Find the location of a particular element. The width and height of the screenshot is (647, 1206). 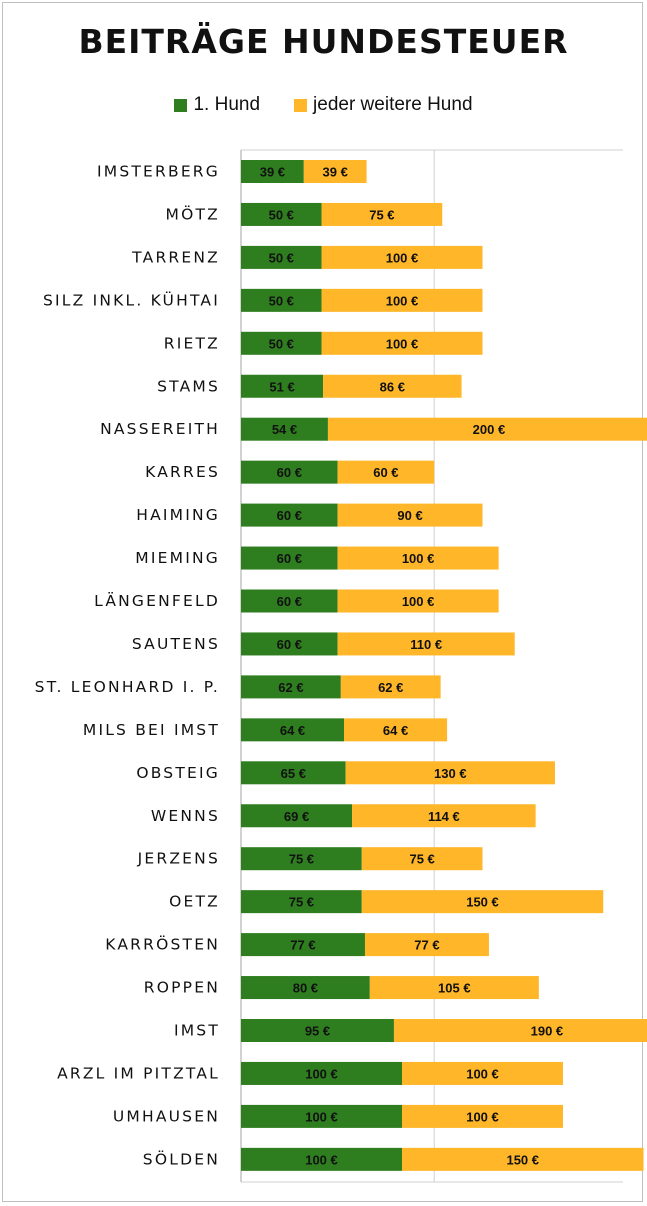

data-label: 110 € is located at coordinates (426, 644).